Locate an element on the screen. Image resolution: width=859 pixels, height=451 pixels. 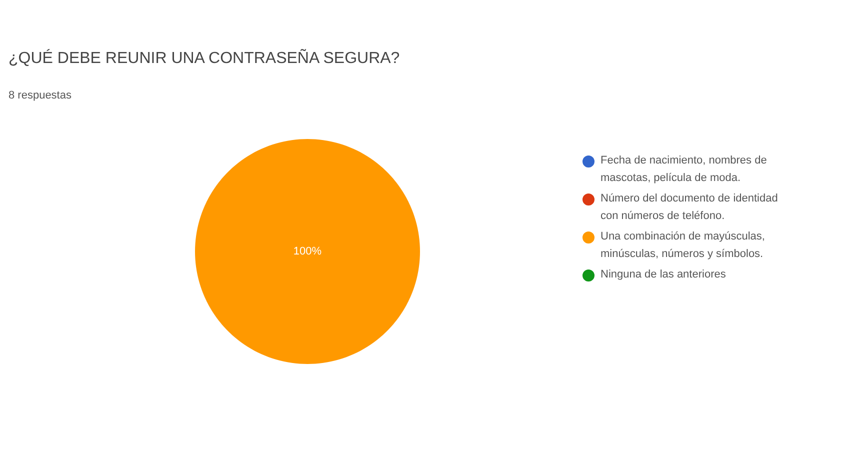
chart-title: ¿QUÉ DEBE REUNIR UNA CONTRASEÑA SEGURA? is located at coordinates (204, 57).